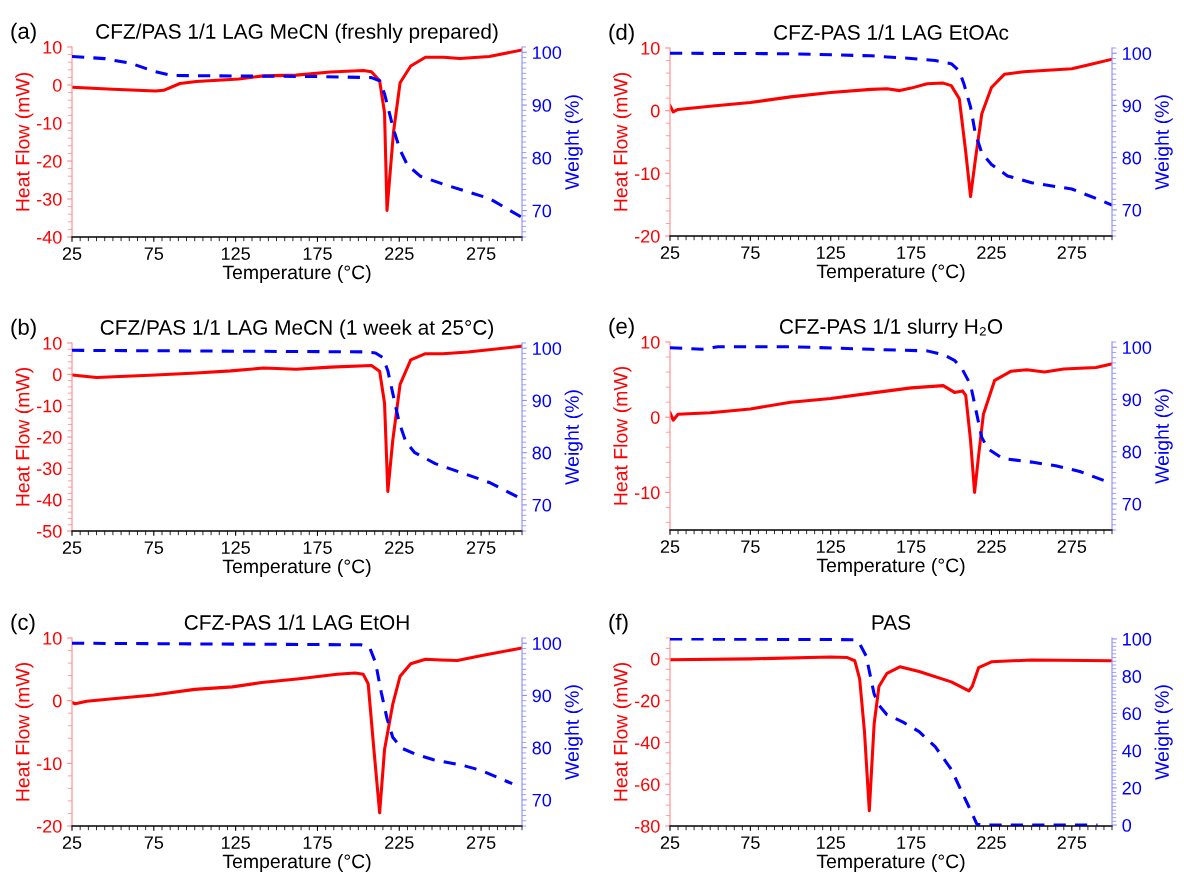  What do you see at coordinates (647, 784) in the screenshot?
I see `y-tick-label: -60` at bounding box center [647, 784].